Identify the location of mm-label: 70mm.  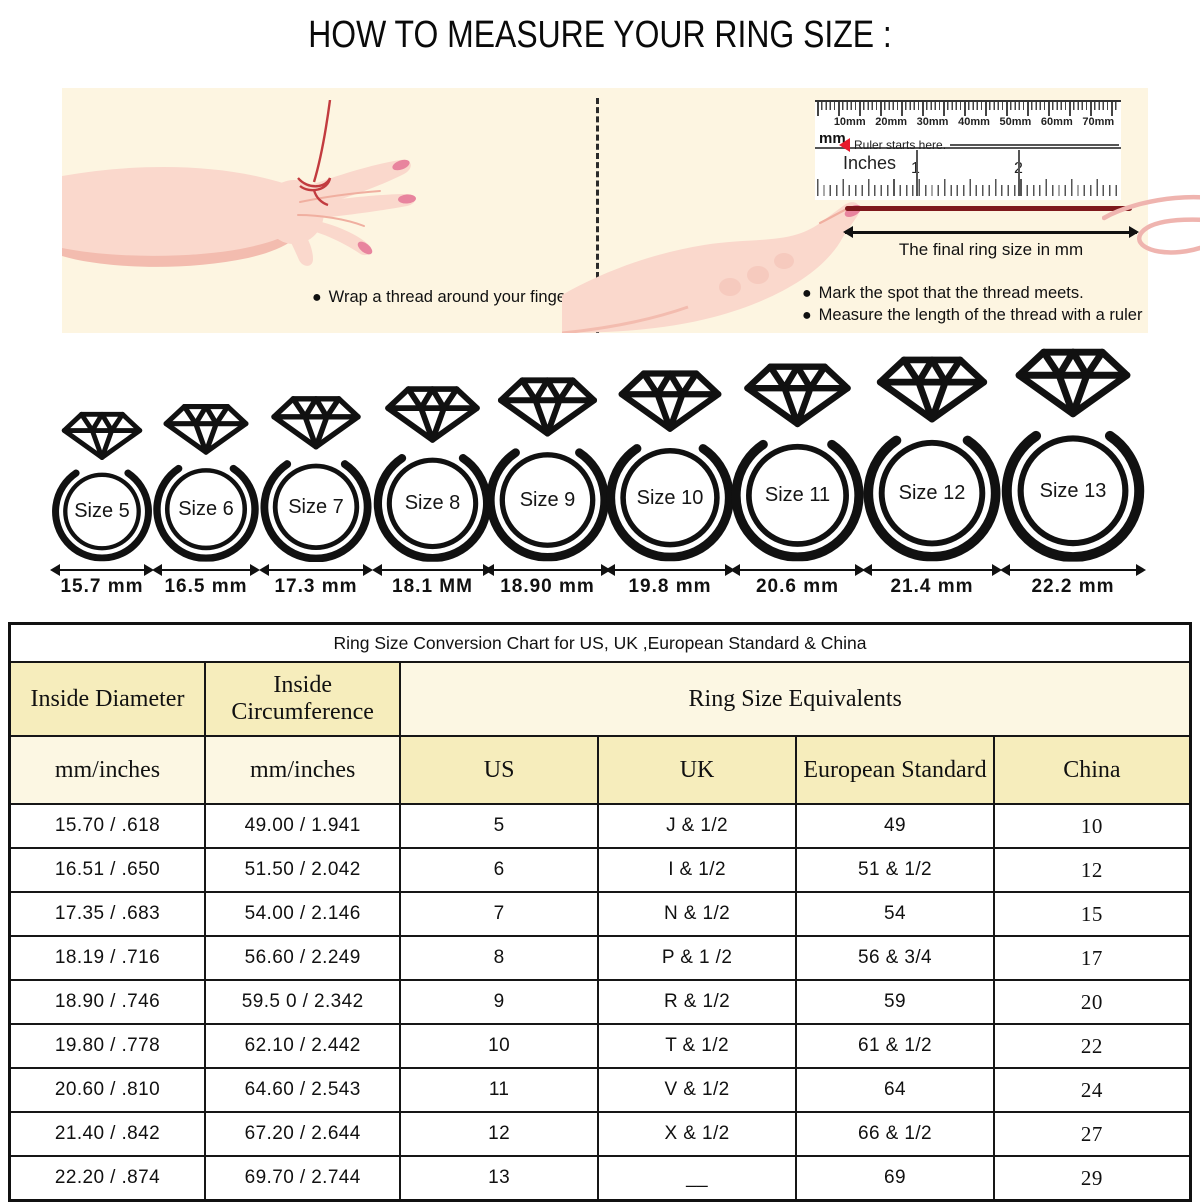
(1098, 122).